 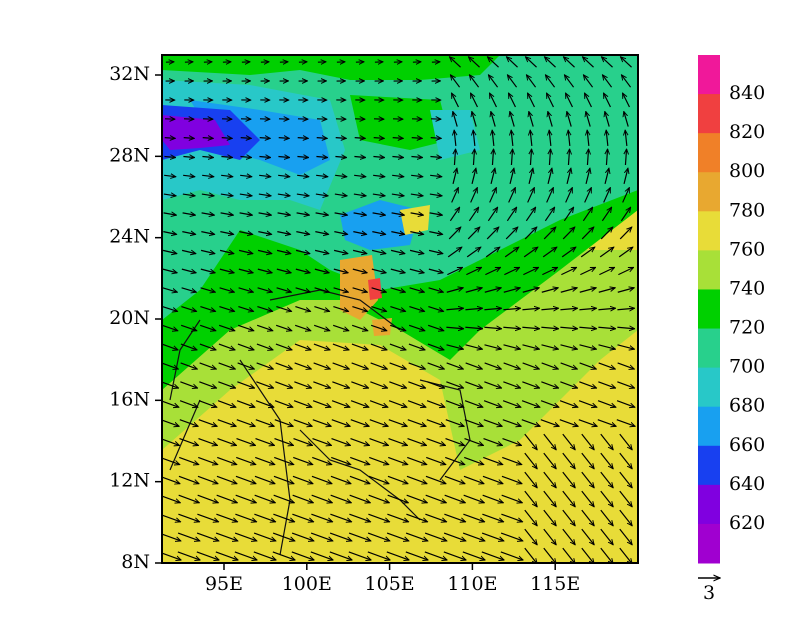 I want to click on colorbar-label: 620, so click(x=747, y=523).